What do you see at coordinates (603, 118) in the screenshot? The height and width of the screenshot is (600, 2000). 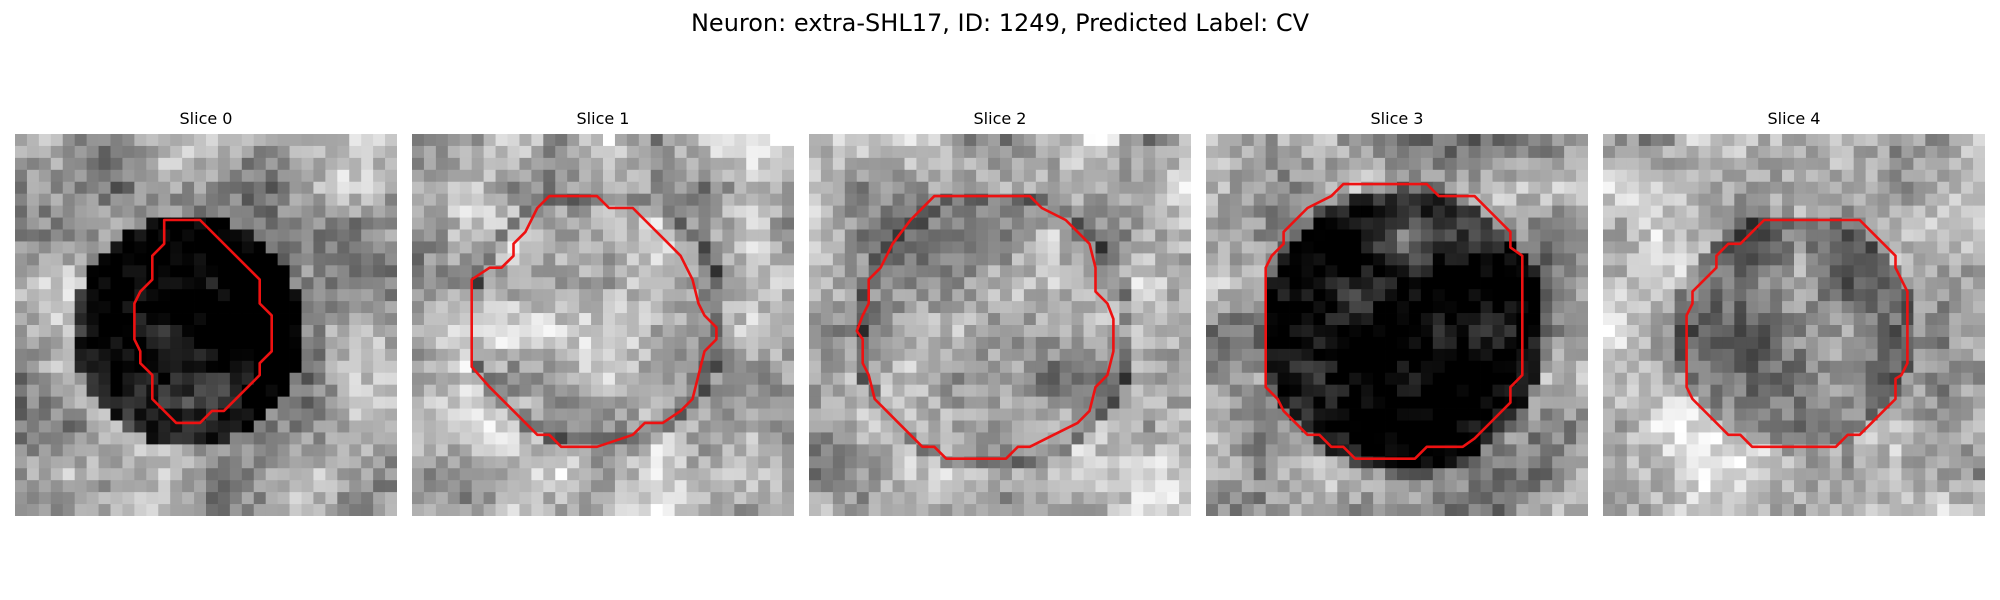 I see `slice-title-1: Slice 1` at bounding box center [603, 118].